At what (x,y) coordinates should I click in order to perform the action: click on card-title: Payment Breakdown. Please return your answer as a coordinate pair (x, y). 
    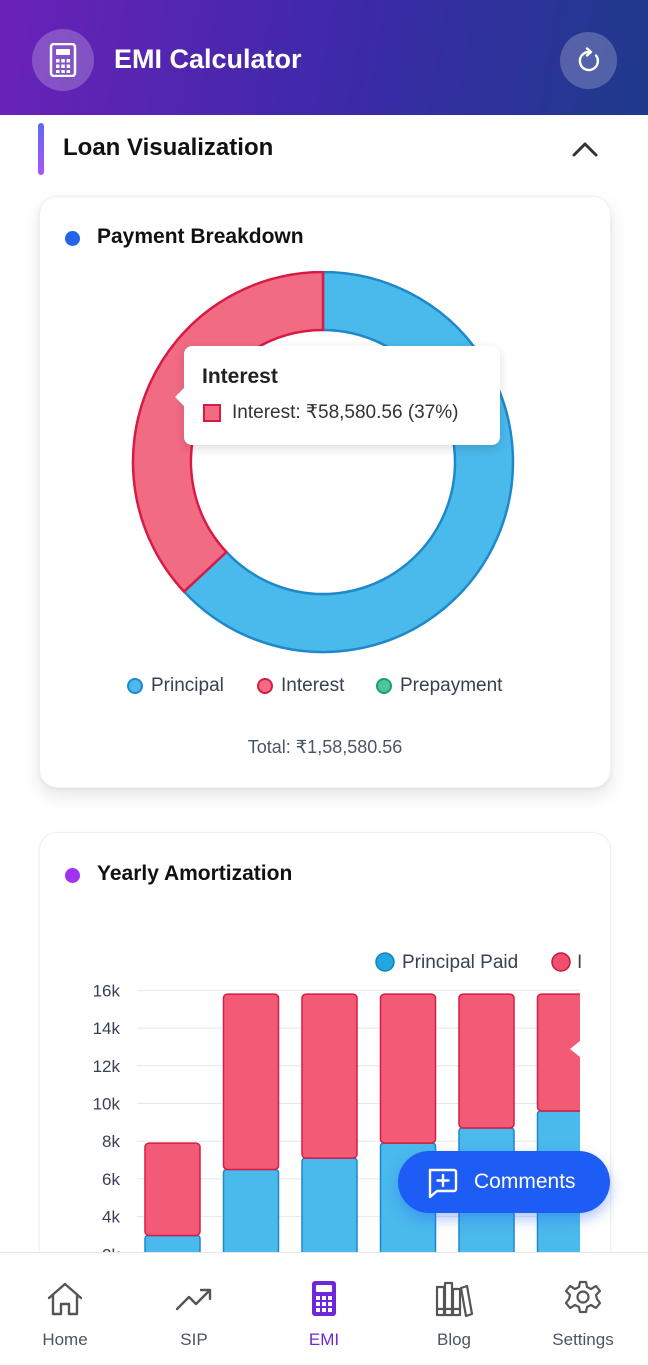
    Looking at the image, I should click on (200, 236).